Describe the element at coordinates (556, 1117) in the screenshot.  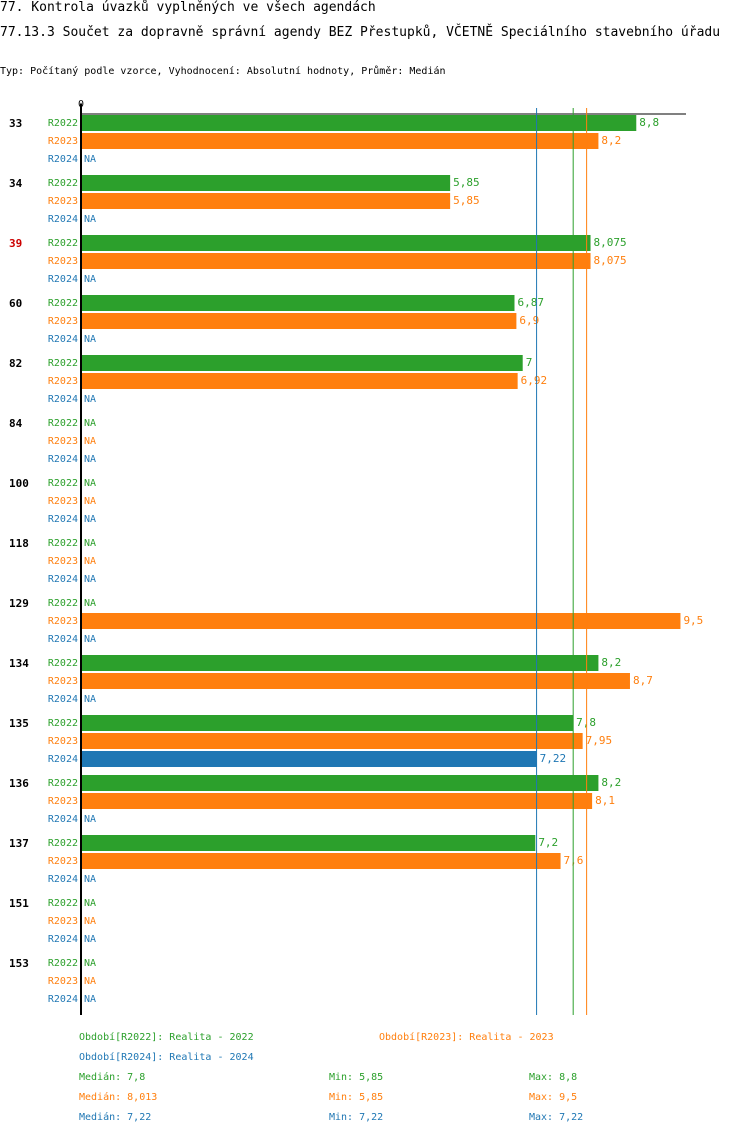
I see `stat-max: Max: 7,22` at that location.